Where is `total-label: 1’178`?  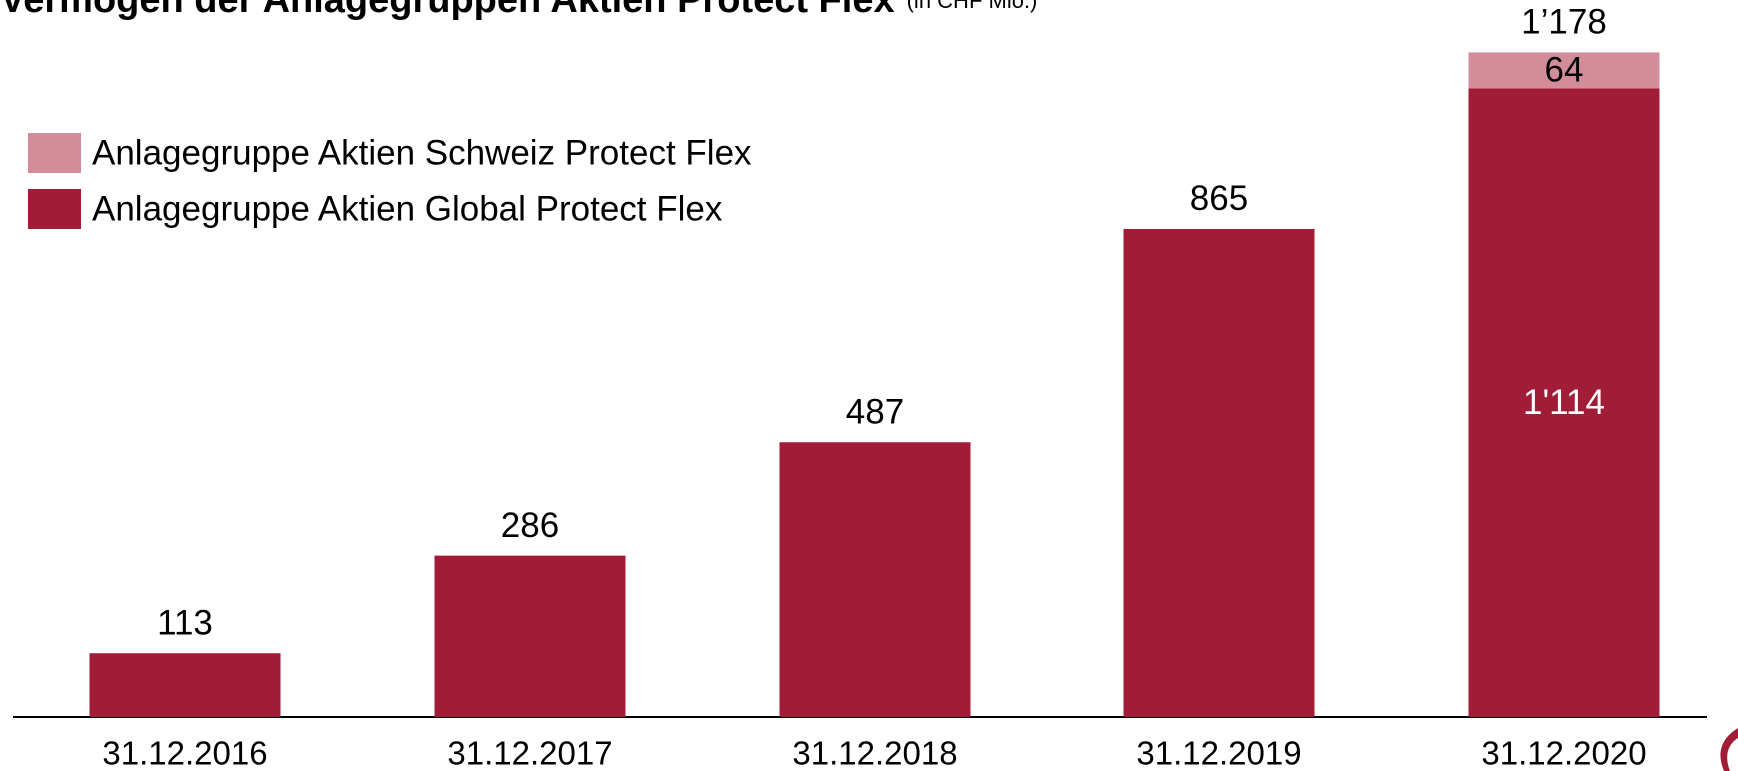
total-label: 1’178 is located at coordinates (1564, 22).